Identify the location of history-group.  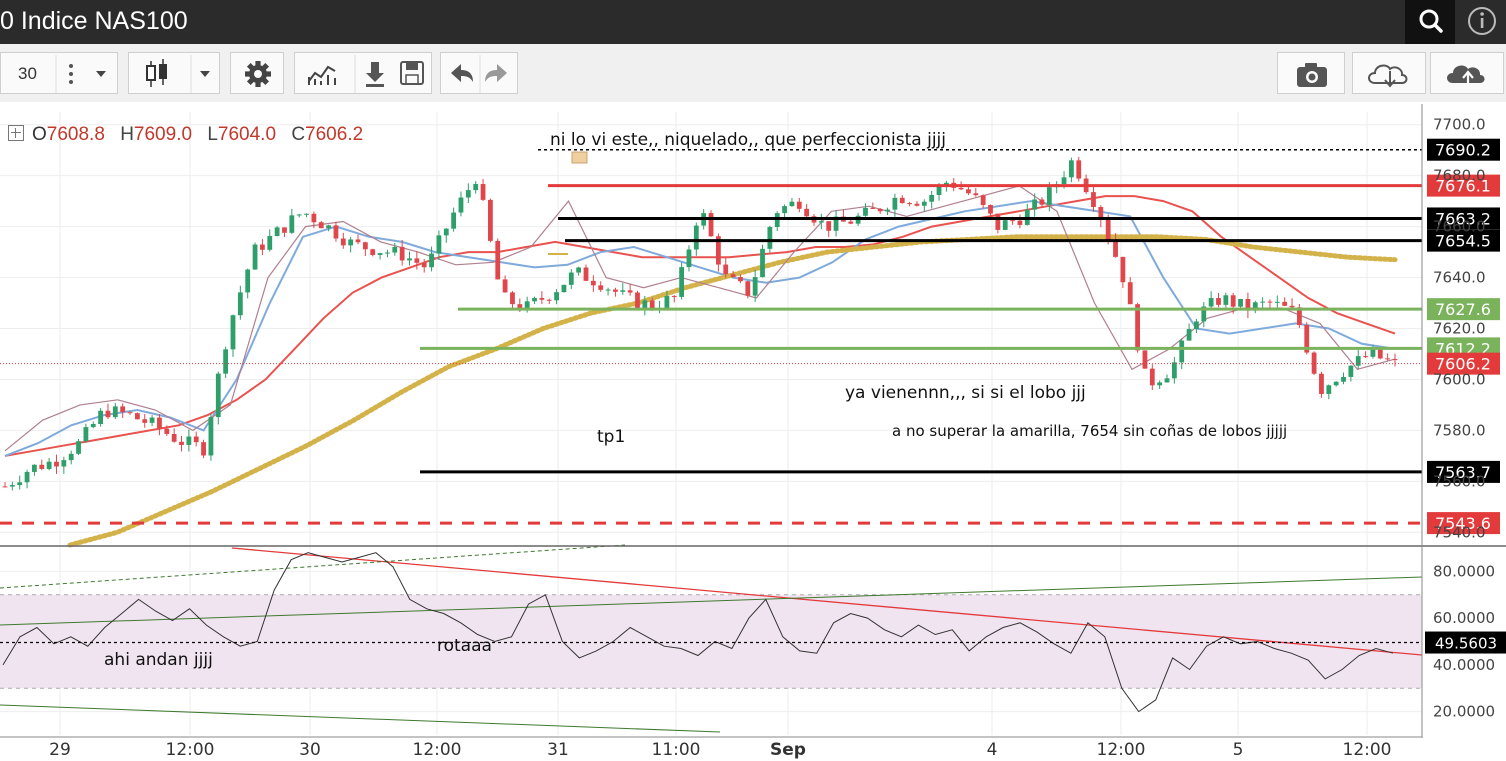
(479, 73).